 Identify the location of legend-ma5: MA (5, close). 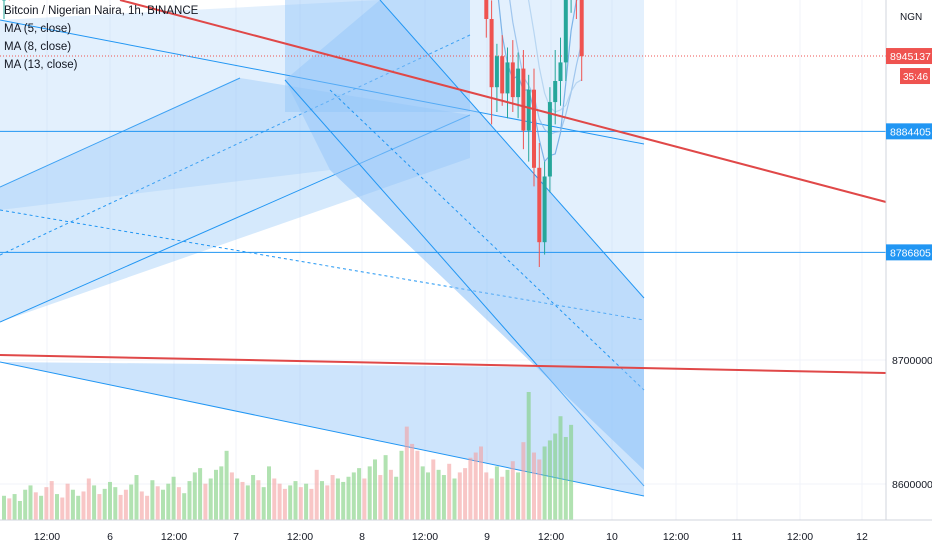
(101, 29).